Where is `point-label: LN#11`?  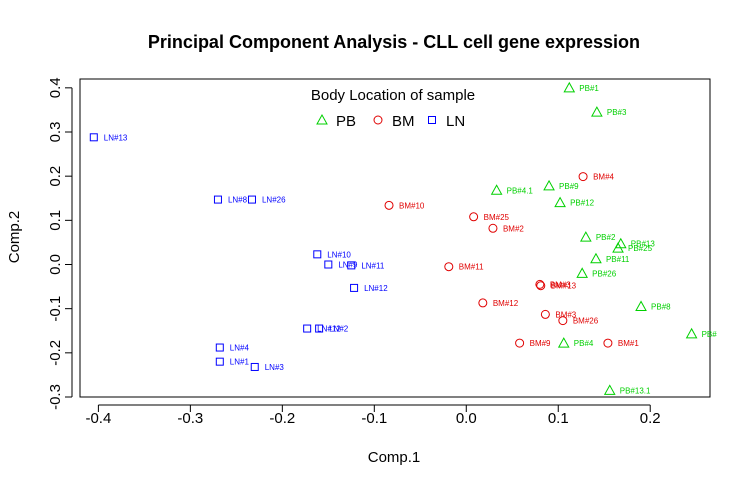
point-label: LN#11 is located at coordinates (373, 265).